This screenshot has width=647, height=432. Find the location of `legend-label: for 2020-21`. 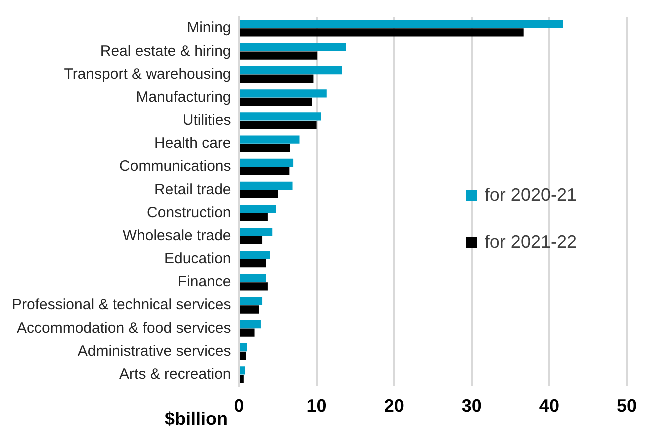

legend-label: for 2020-21 is located at coordinates (530, 195).